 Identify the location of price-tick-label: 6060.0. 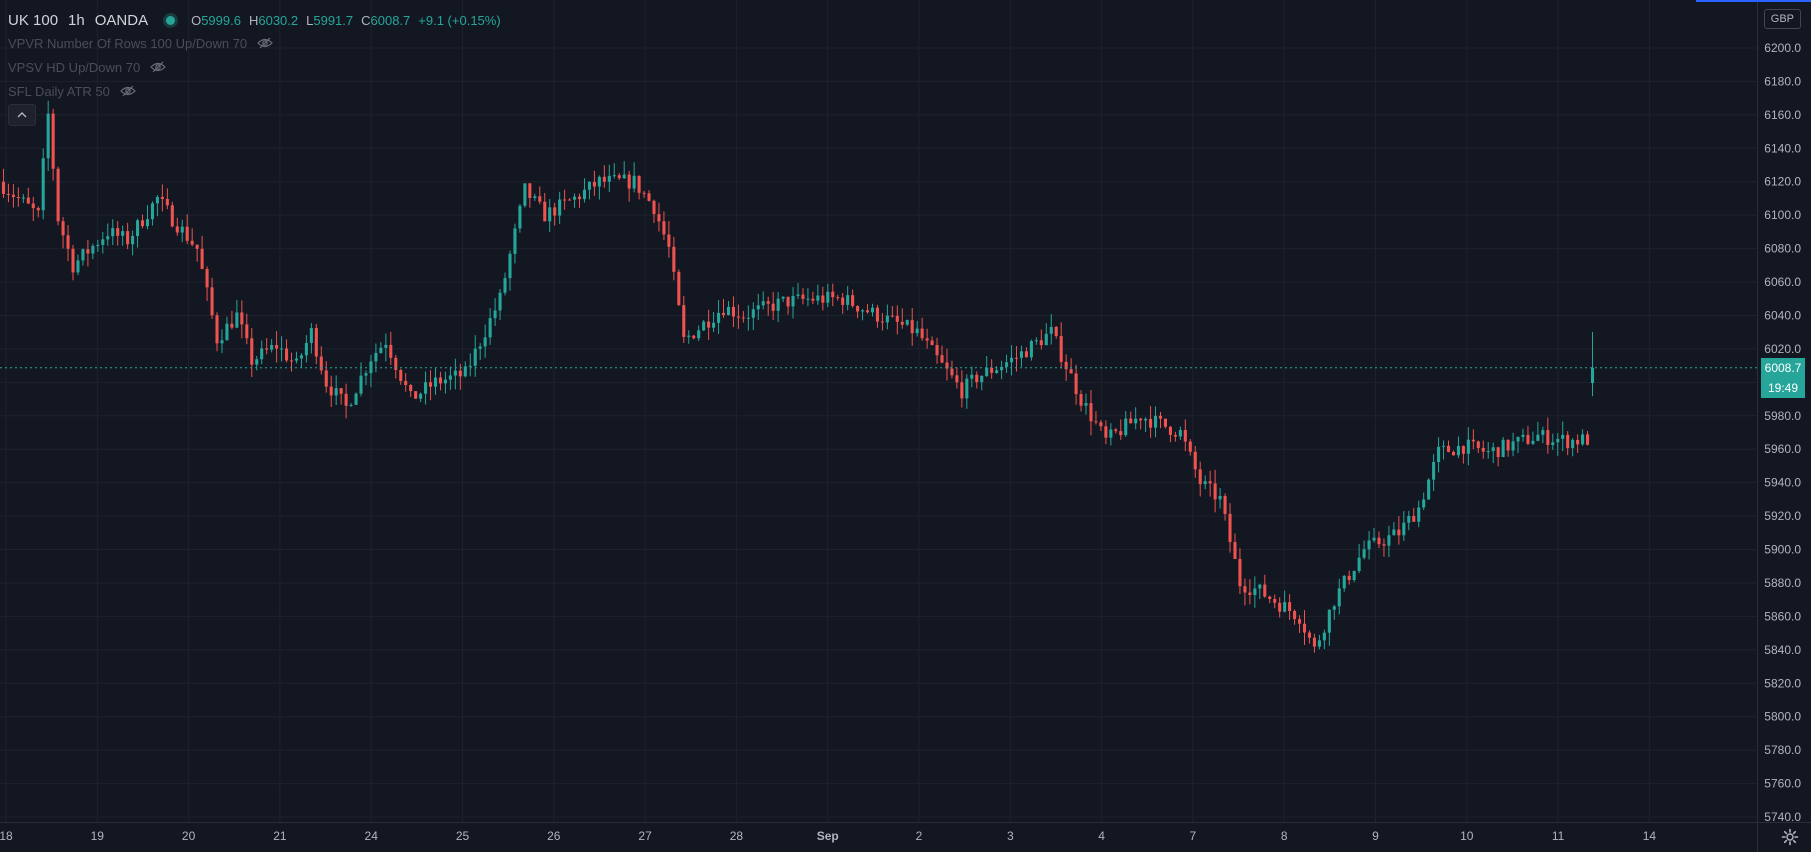
(1782, 282).